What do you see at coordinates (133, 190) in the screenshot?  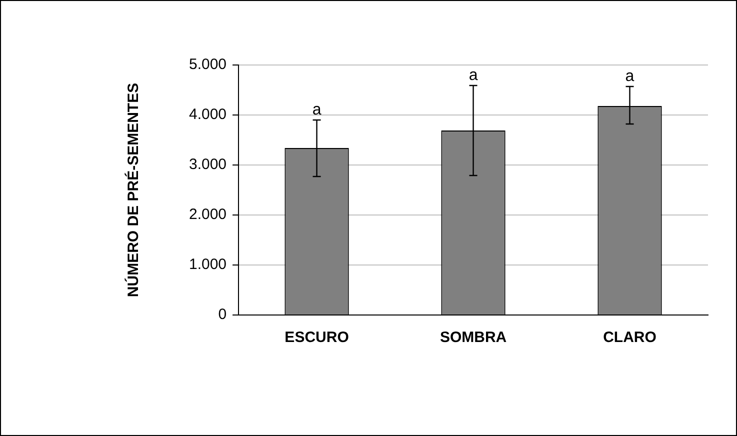 I see `y-axis-title: NÚMERO DE PRÉ-SEMENTES` at bounding box center [133, 190].